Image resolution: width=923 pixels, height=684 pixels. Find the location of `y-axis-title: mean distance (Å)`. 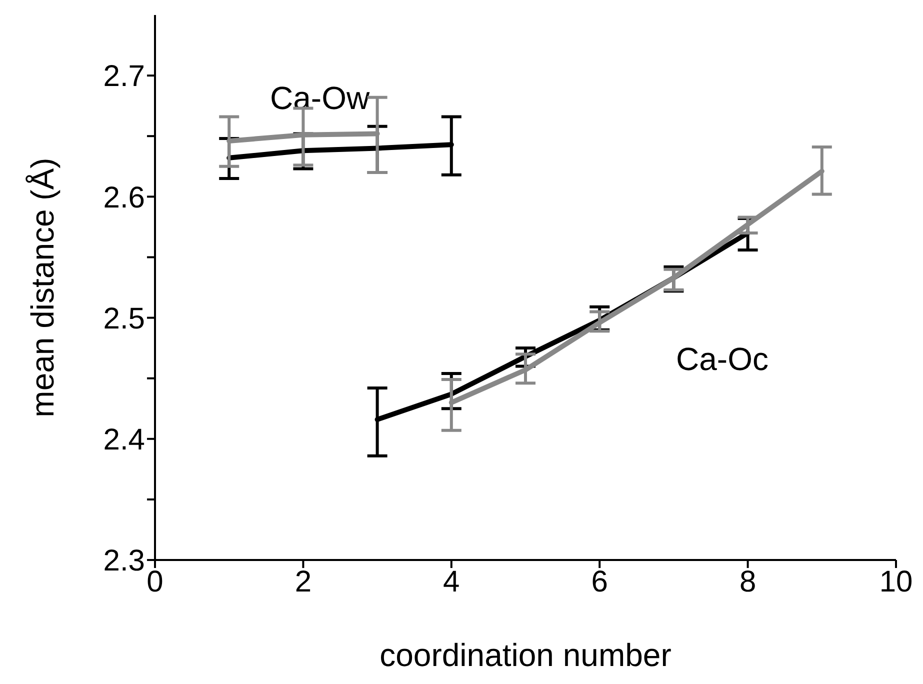

y-axis-title: mean distance (Å) is located at coordinates (42, 288).